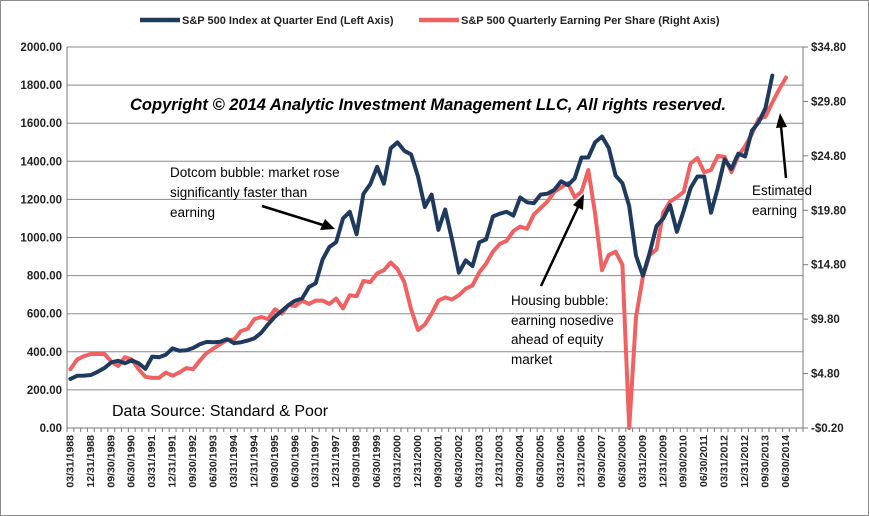 The height and width of the screenshot is (516, 869). Describe the element at coordinates (782, 190) in the screenshot. I see `estimated-annotation-line-1: Estimated` at that location.